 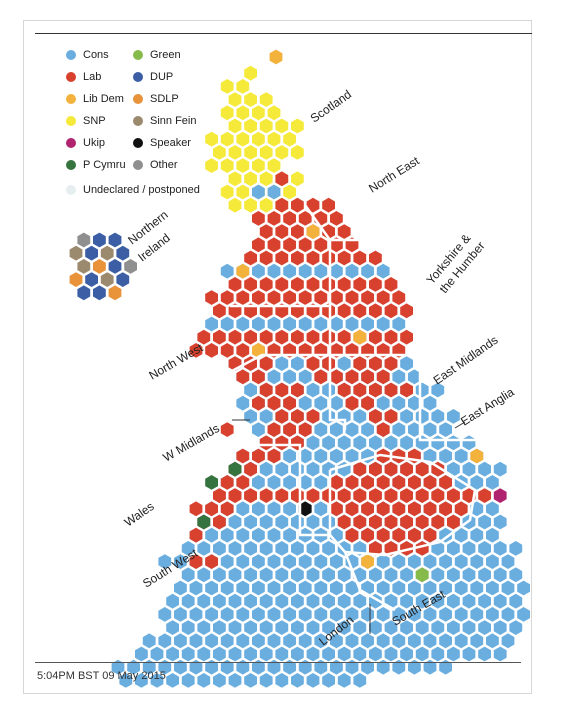 What do you see at coordinates (156, 99) in the screenshot?
I see `legend-item-sdlp: SDLP` at bounding box center [156, 99].